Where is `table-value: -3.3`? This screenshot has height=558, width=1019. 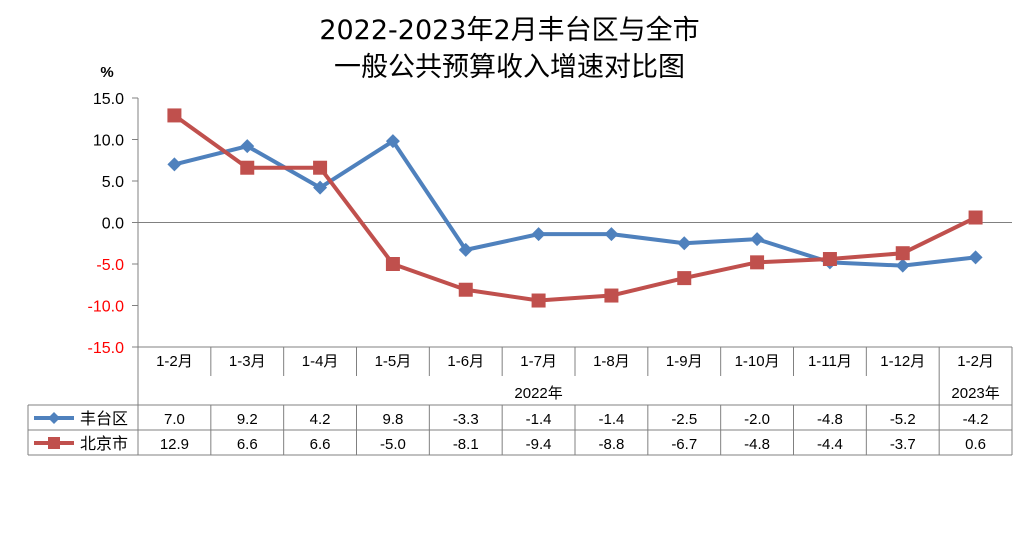
table-value: -3.3 is located at coordinates (466, 419).